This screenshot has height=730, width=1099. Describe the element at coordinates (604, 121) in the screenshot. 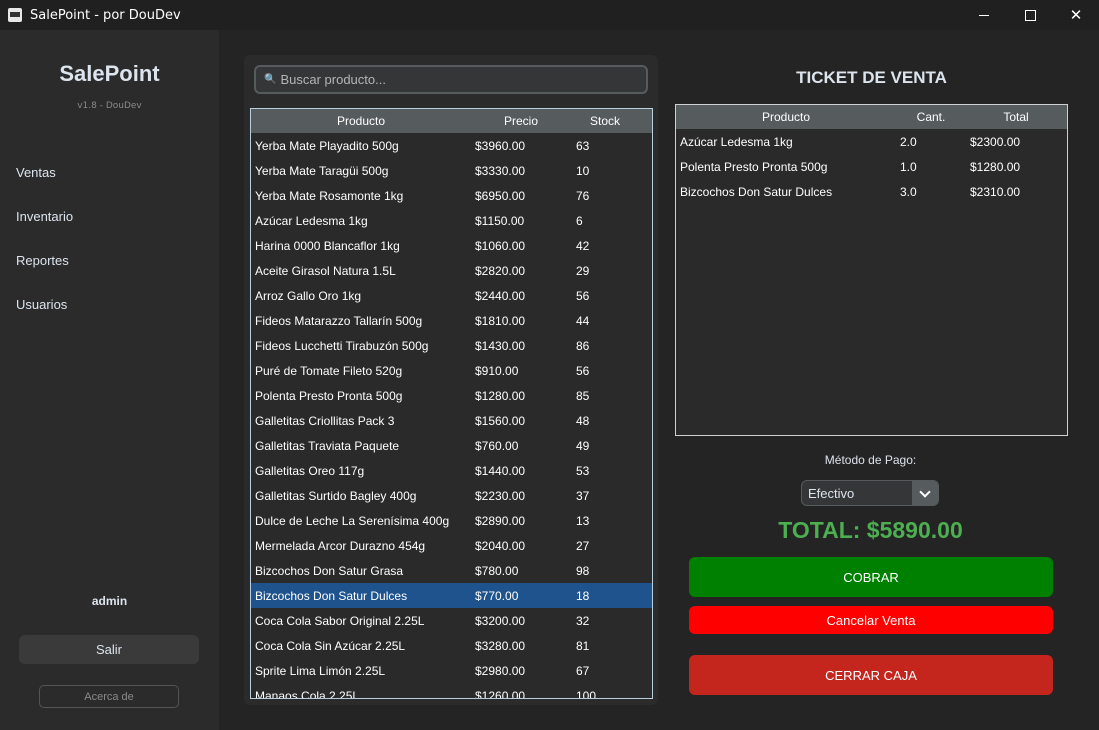

I see `column-header-stock: Stock` at that location.